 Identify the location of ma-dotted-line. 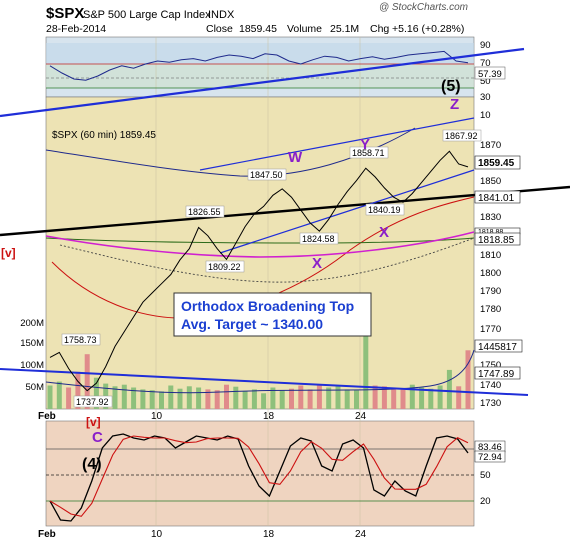
(267, 260).